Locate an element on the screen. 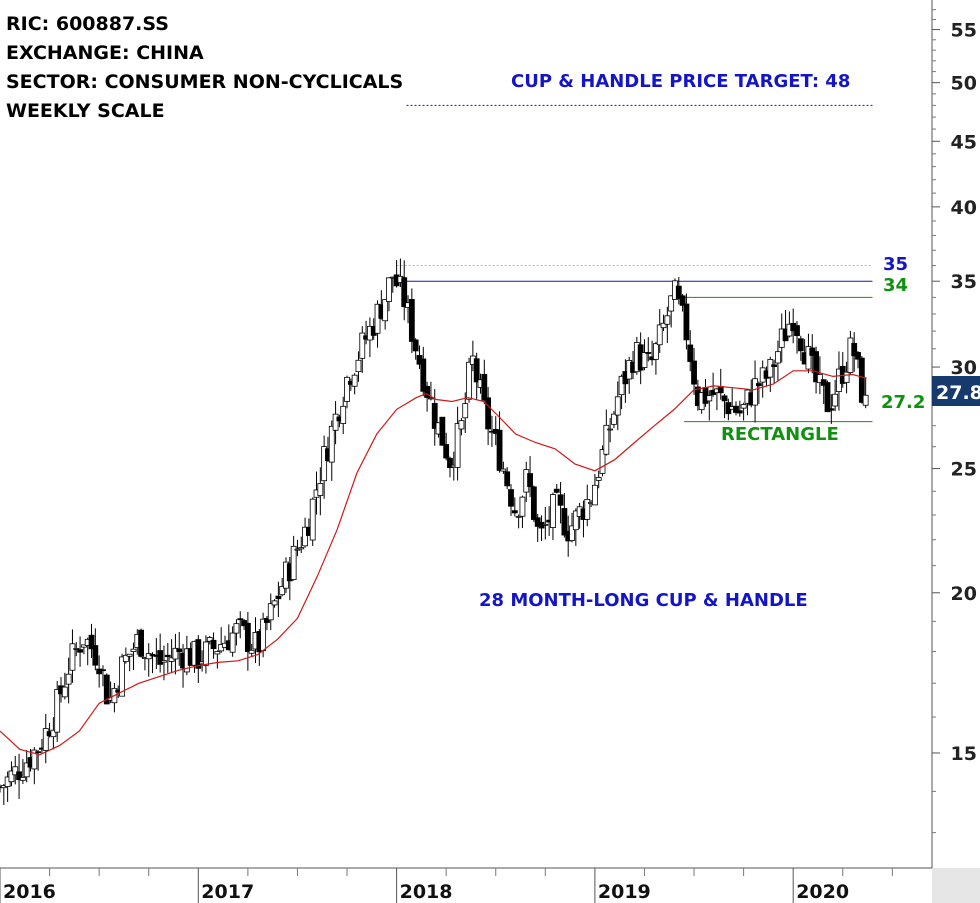 The width and height of the screenshot is (980, 903). y-tick-label: 15 is located at coordinates (964, 754).